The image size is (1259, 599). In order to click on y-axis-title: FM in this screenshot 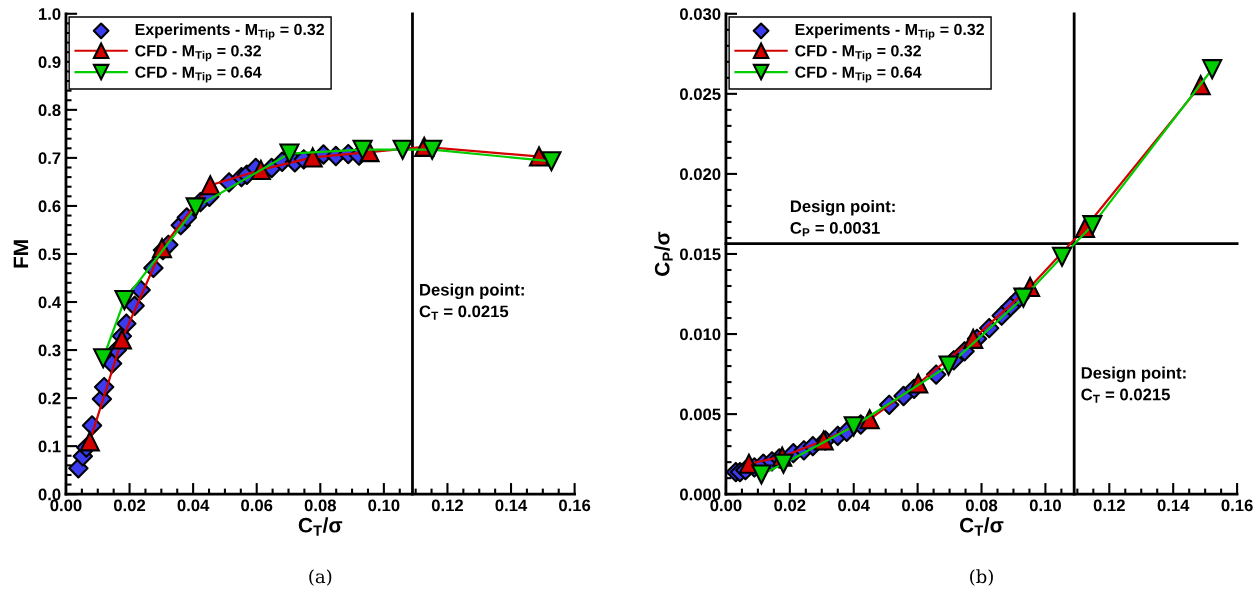, I will do `click(21, 254)`.